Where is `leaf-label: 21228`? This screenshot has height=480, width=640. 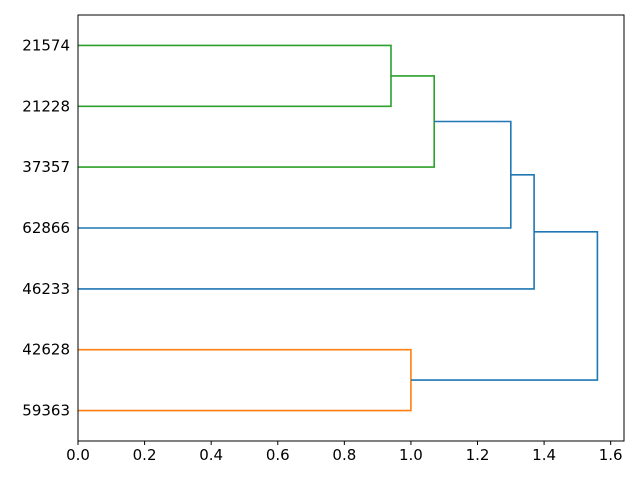 leaf-label: 21228 is located at coordinates (46, 106).